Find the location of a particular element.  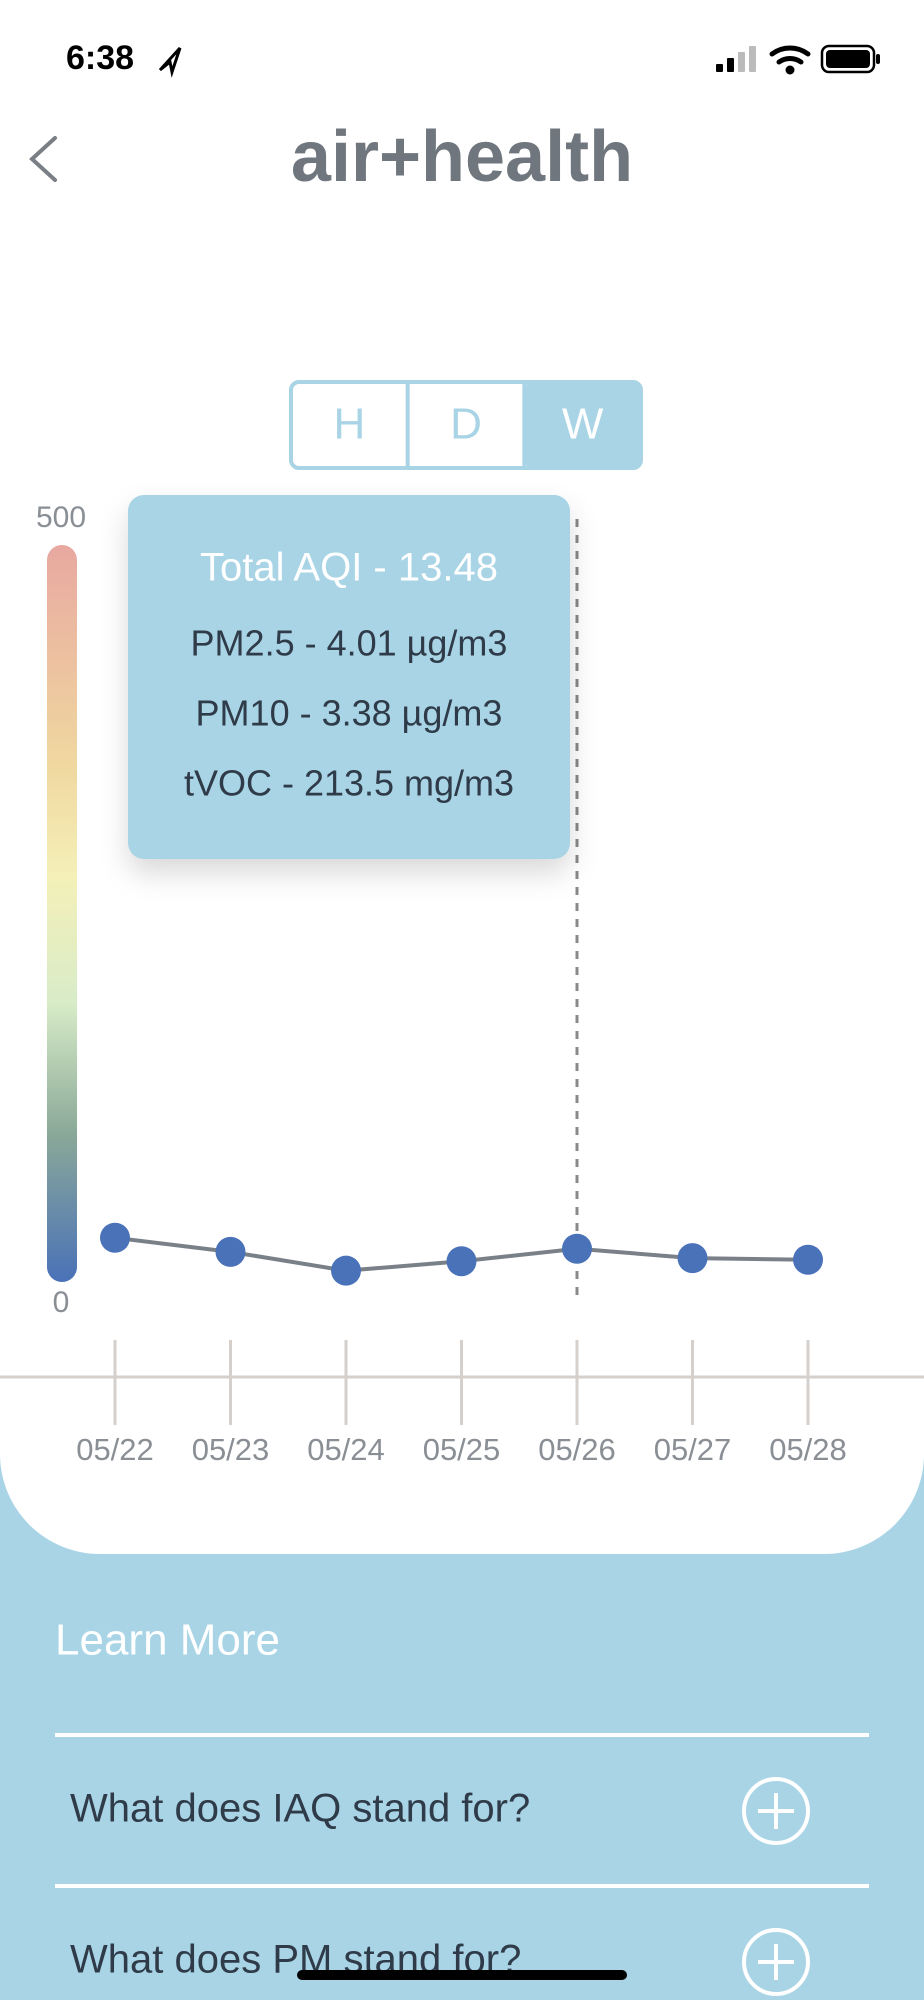

y-tick-label: 0 is located at coordinates (61, 1302).